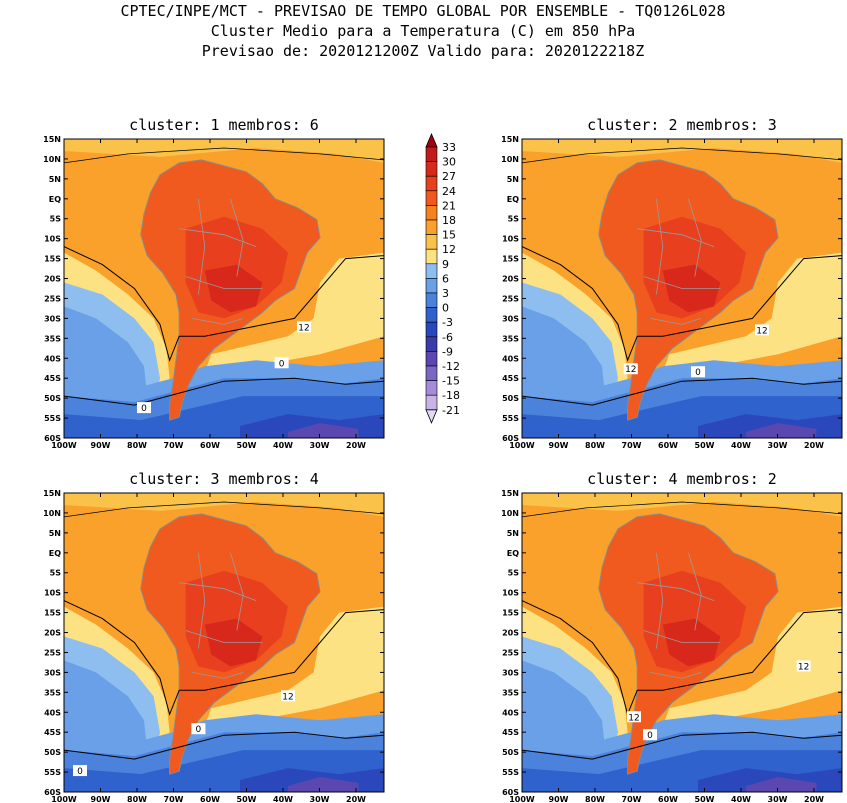 This screenshot has width=847, height=803. What do you see at coordinates (52, 593) in the screenshot?
I see `lat-label: 10S` at bounding box center [52, 593].